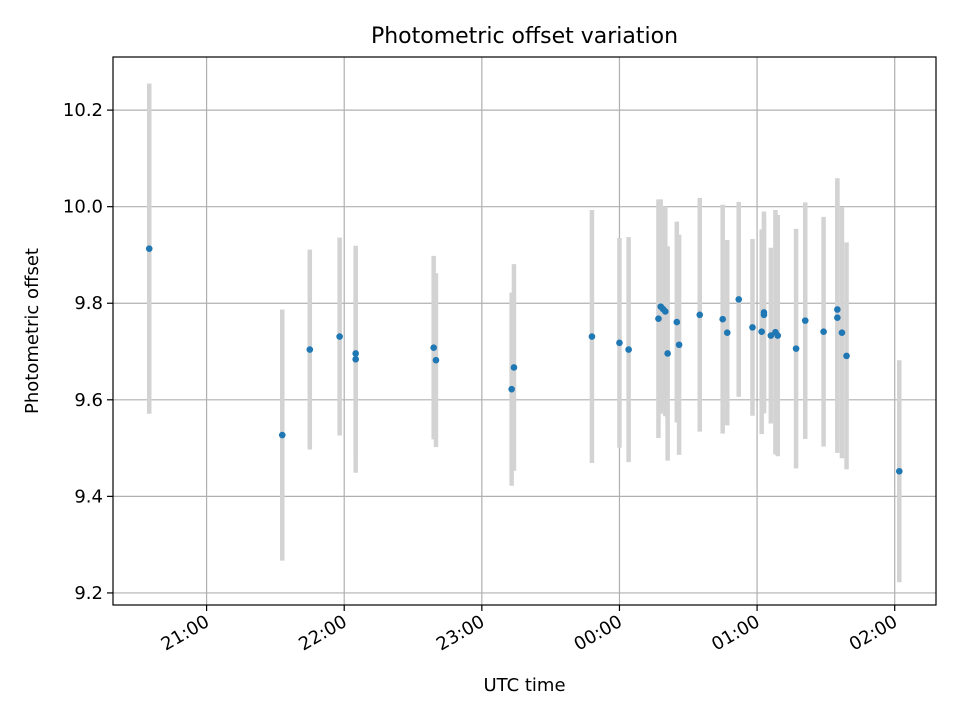  Describe the element at coordinates (322, 633) in the screenshot. I see `x-tick-label: 22:00` at that location.